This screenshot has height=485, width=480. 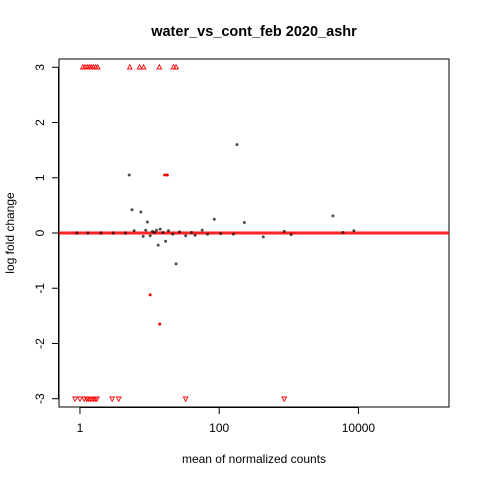 What do you see at coordinates (40, 177) in the screenshot?
I see `y-tick-label: 1` at bounding box center [40, 177].